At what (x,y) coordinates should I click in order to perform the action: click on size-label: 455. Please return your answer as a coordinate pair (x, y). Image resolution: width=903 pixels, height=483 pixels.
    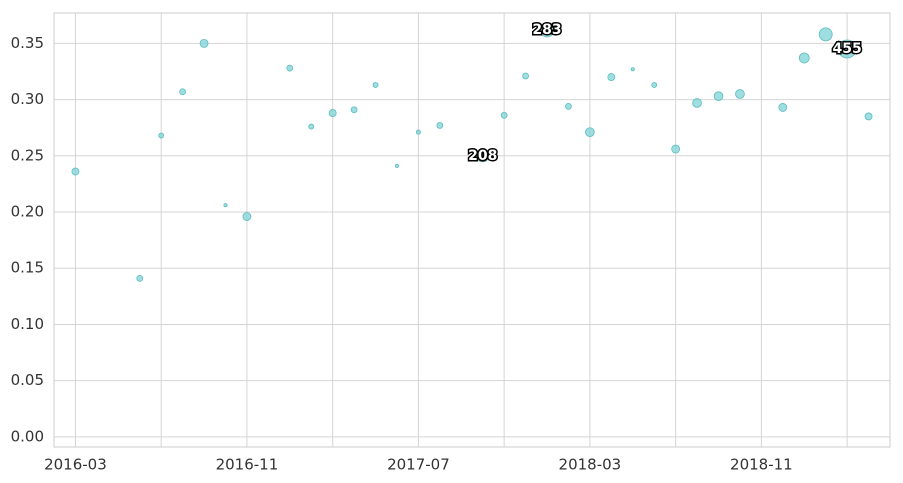
    Looking at the image, I should click on (847, 49).